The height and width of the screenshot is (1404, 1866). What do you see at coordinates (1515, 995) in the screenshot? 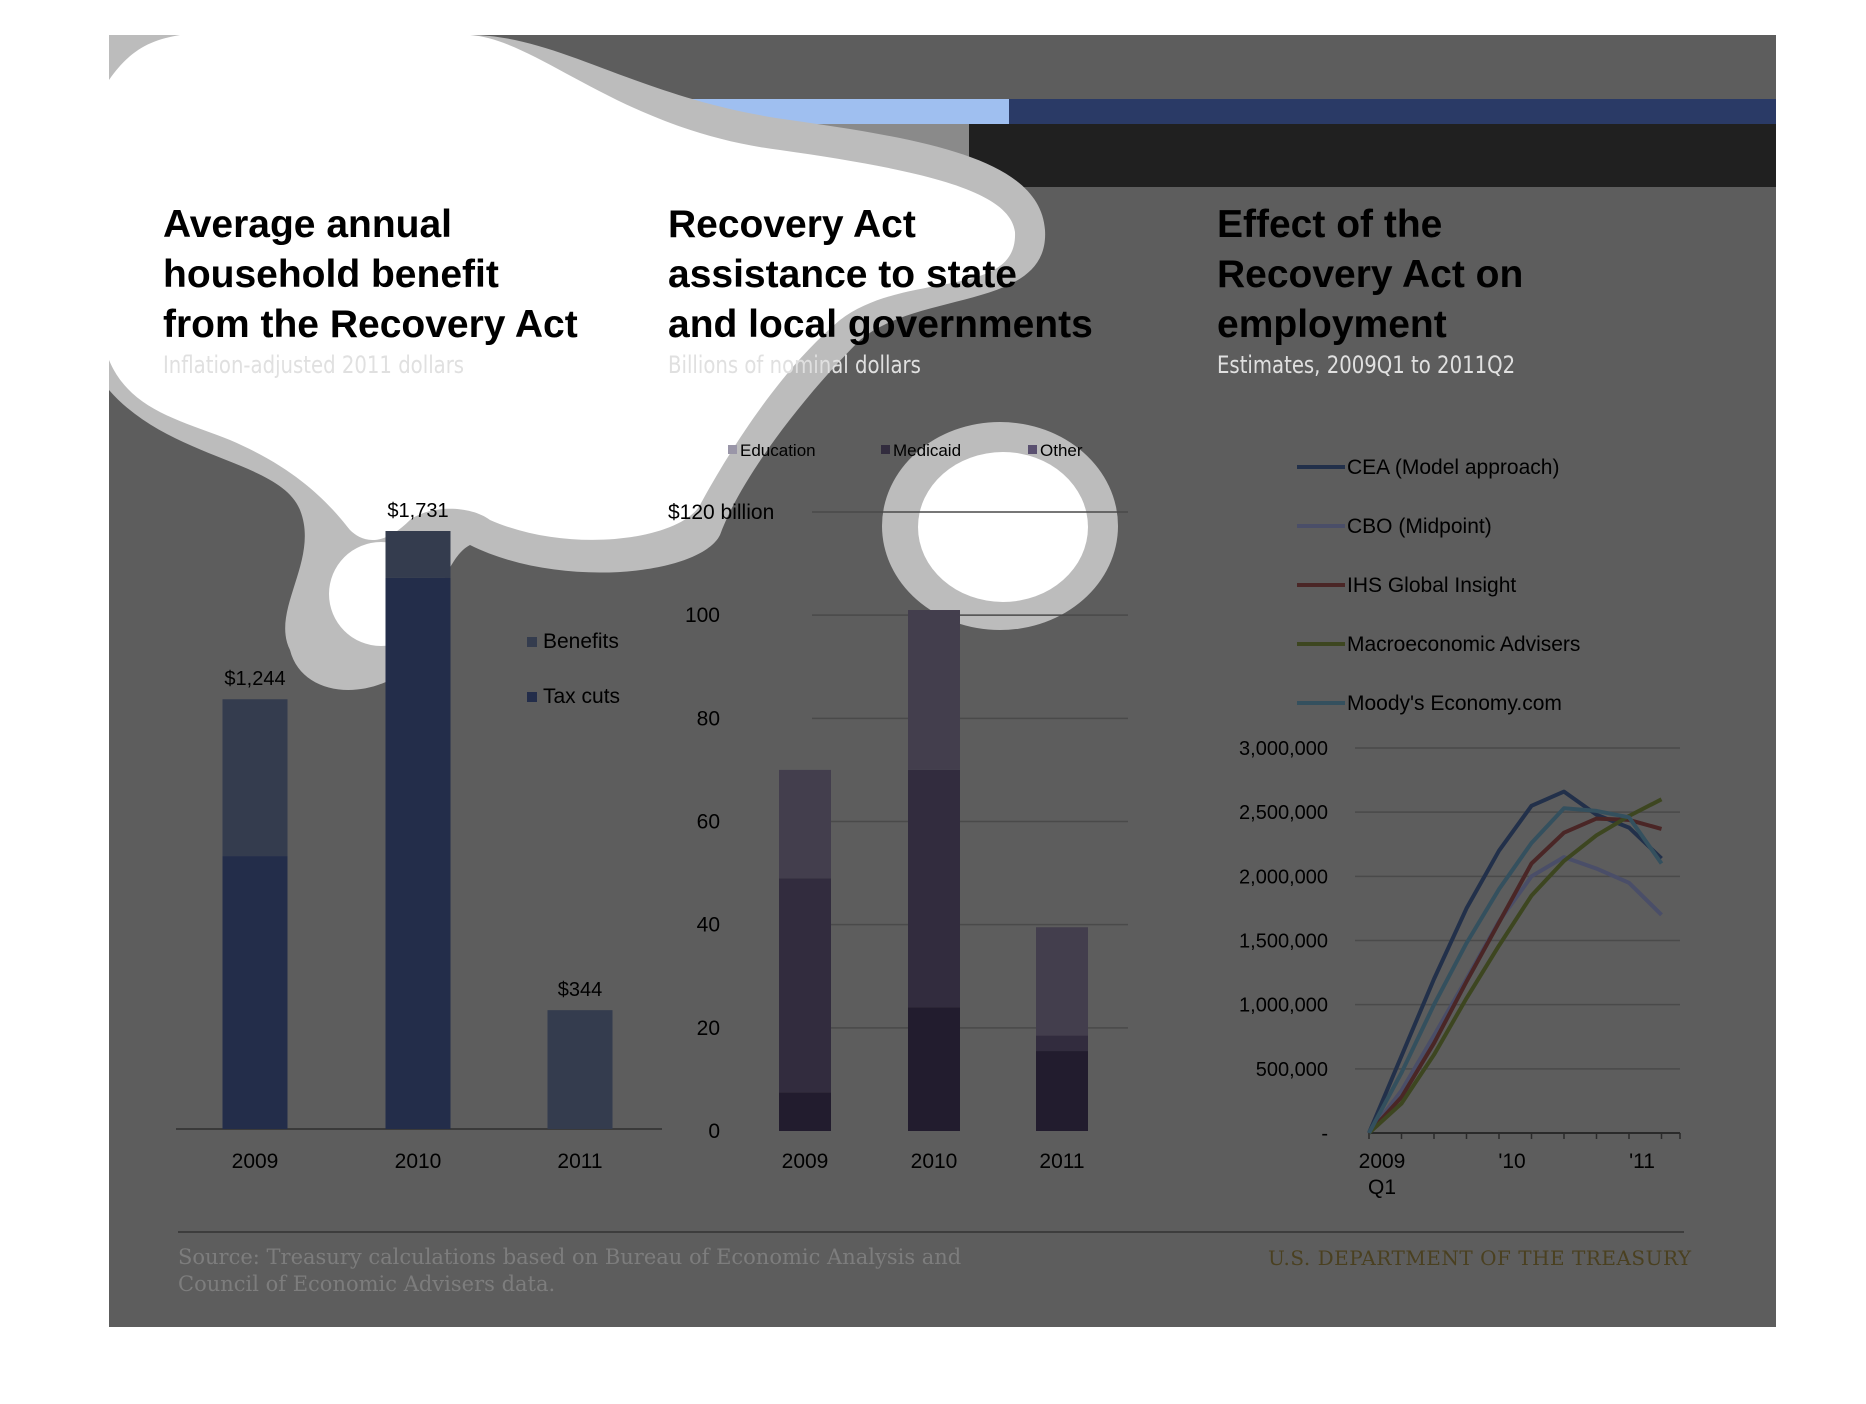
I see `chart3-series-line-cbo-midpoint` at bounding box center [1515, 995].